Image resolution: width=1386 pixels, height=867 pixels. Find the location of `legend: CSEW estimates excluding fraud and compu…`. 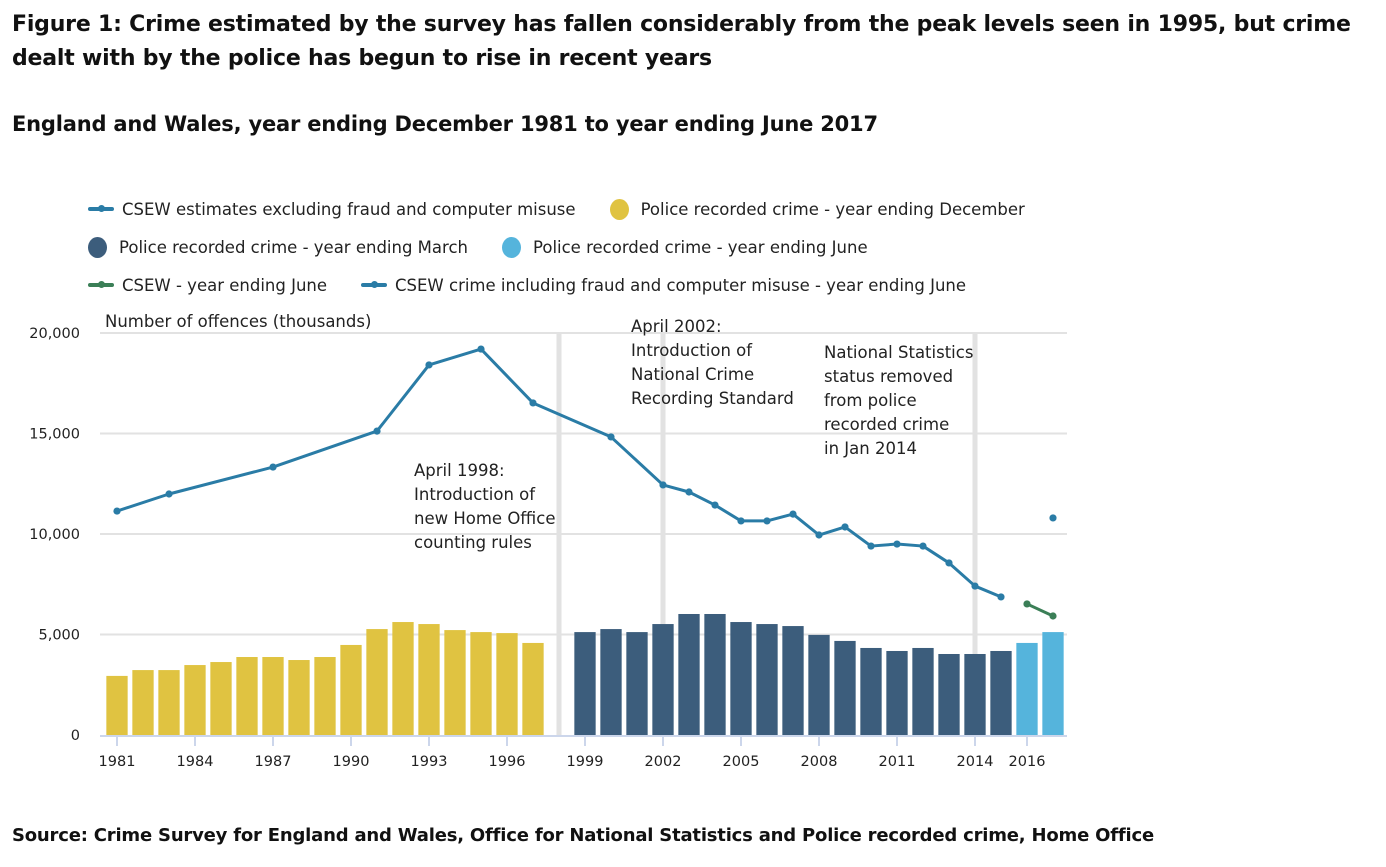

legend: CSEW estimates excluding fraud and compu… is located at coordinates (573, 247).